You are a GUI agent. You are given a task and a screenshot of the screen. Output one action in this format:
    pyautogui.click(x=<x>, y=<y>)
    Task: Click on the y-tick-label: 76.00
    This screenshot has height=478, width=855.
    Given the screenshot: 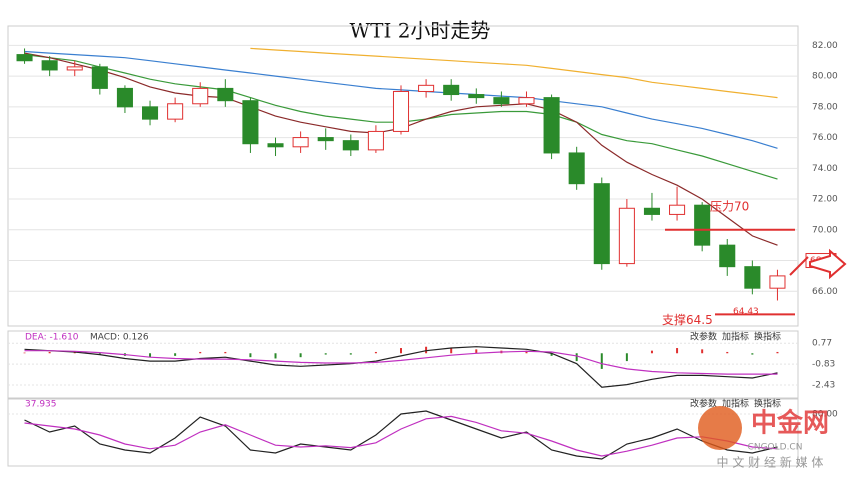 What is the action you would take?
    pyautogui.click(x=825, y=138)
    